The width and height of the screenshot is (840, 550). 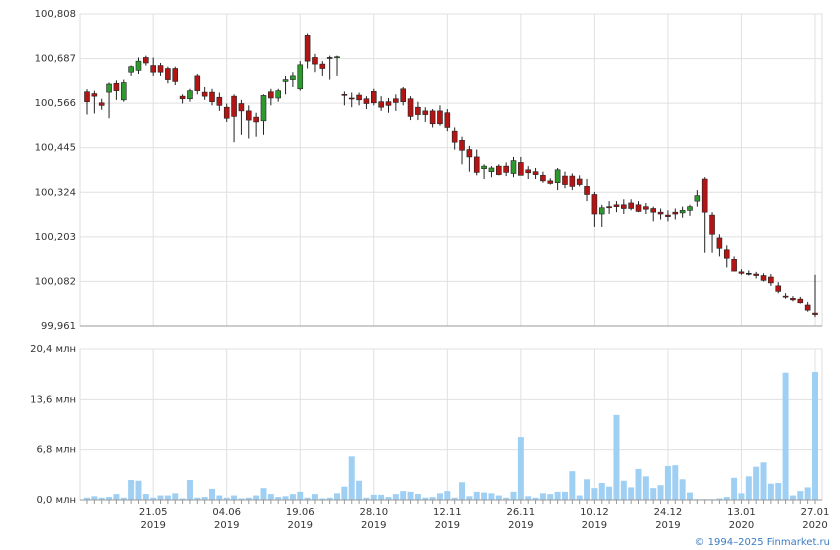 What do you see at coordinates (153, 512) in the screenshot?
I see `x-tick-label: 21.05` at bounding box center [153, 512].